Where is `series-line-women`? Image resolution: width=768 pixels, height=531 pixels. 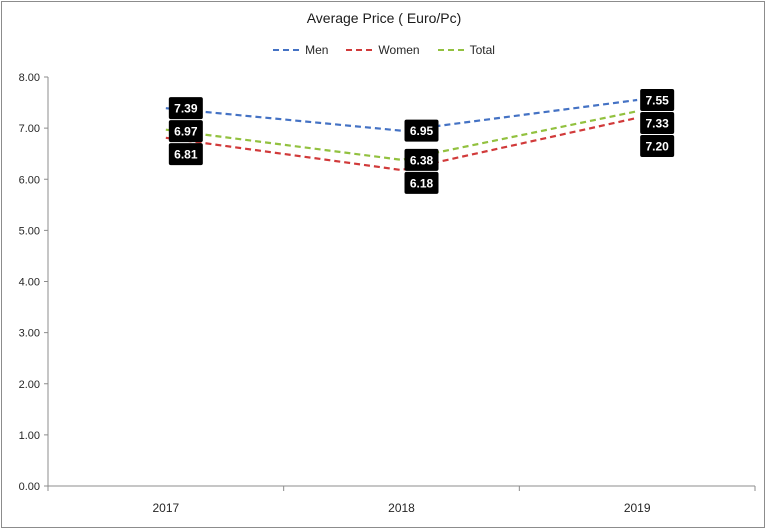
series-line-women is located at coordinates (401, 144).